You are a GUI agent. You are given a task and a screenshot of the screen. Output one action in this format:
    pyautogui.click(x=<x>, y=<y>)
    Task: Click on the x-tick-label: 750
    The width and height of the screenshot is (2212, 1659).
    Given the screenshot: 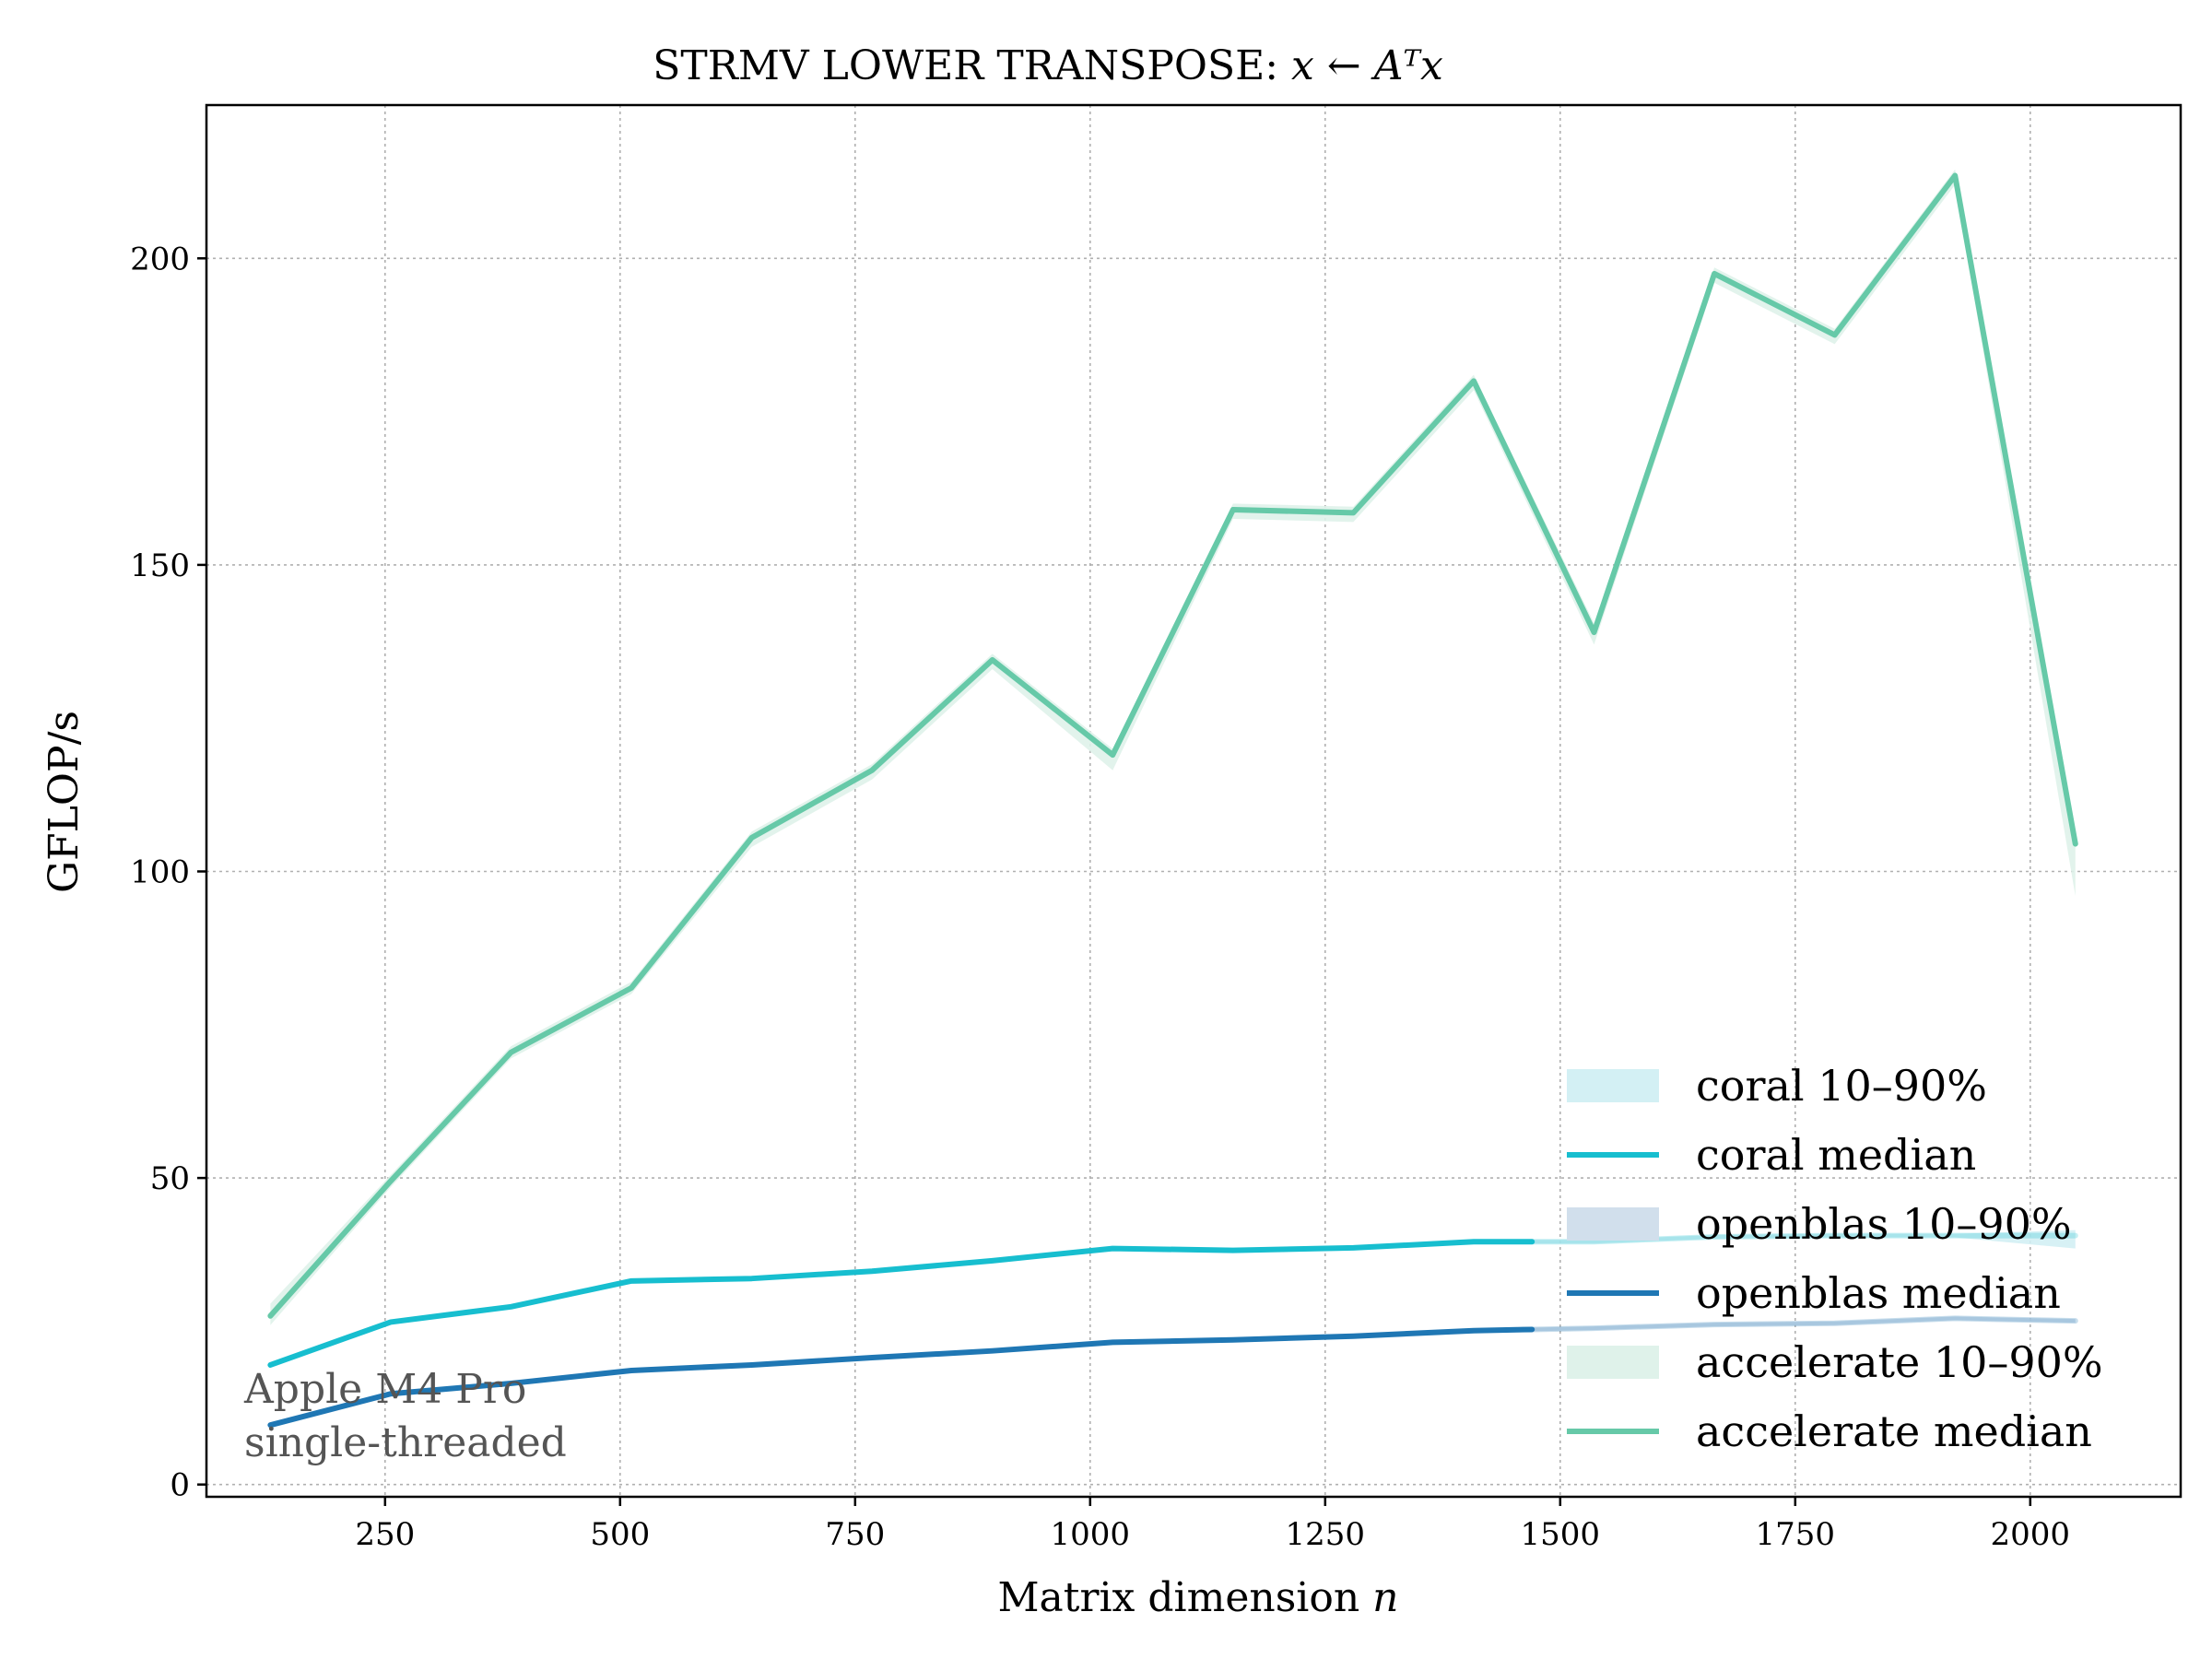 What is the action you would take?
    pyautogui.click(x=855, y=1534)
    